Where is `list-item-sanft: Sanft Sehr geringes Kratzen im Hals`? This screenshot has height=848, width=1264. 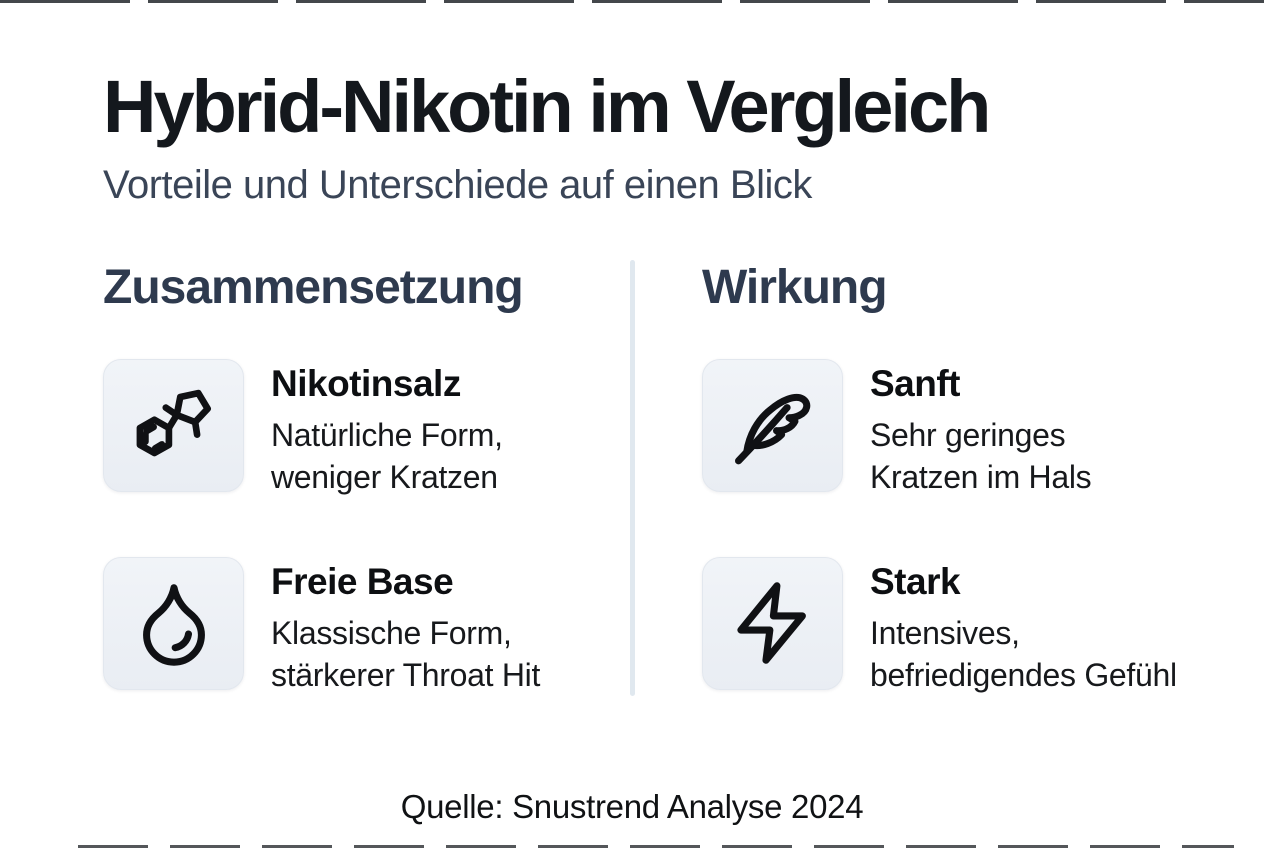
list-item-sanft: Sanft Sehr geringes Kratzen im Hals is located at coordinates (948, 428).